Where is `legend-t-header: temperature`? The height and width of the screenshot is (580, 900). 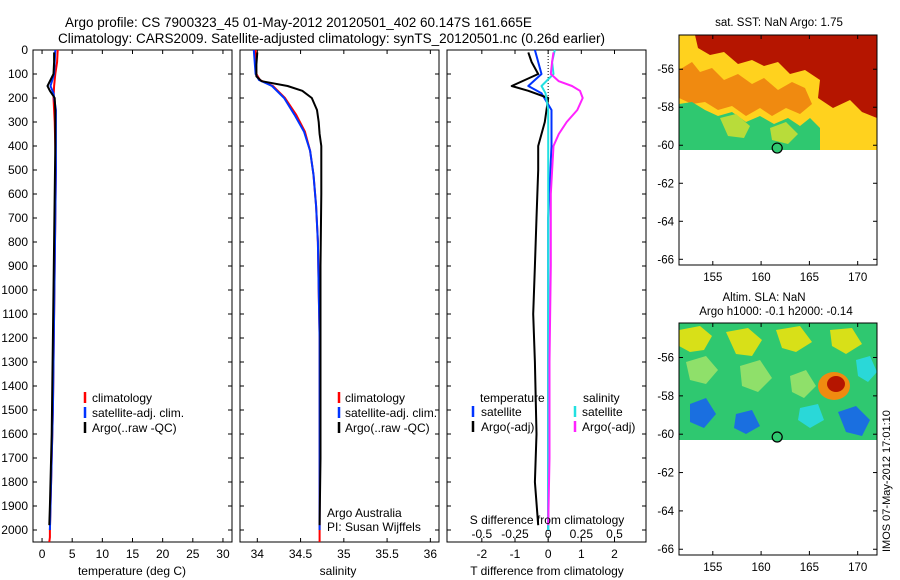 legend-t-header: temperature is located at coordinates (512, 398).